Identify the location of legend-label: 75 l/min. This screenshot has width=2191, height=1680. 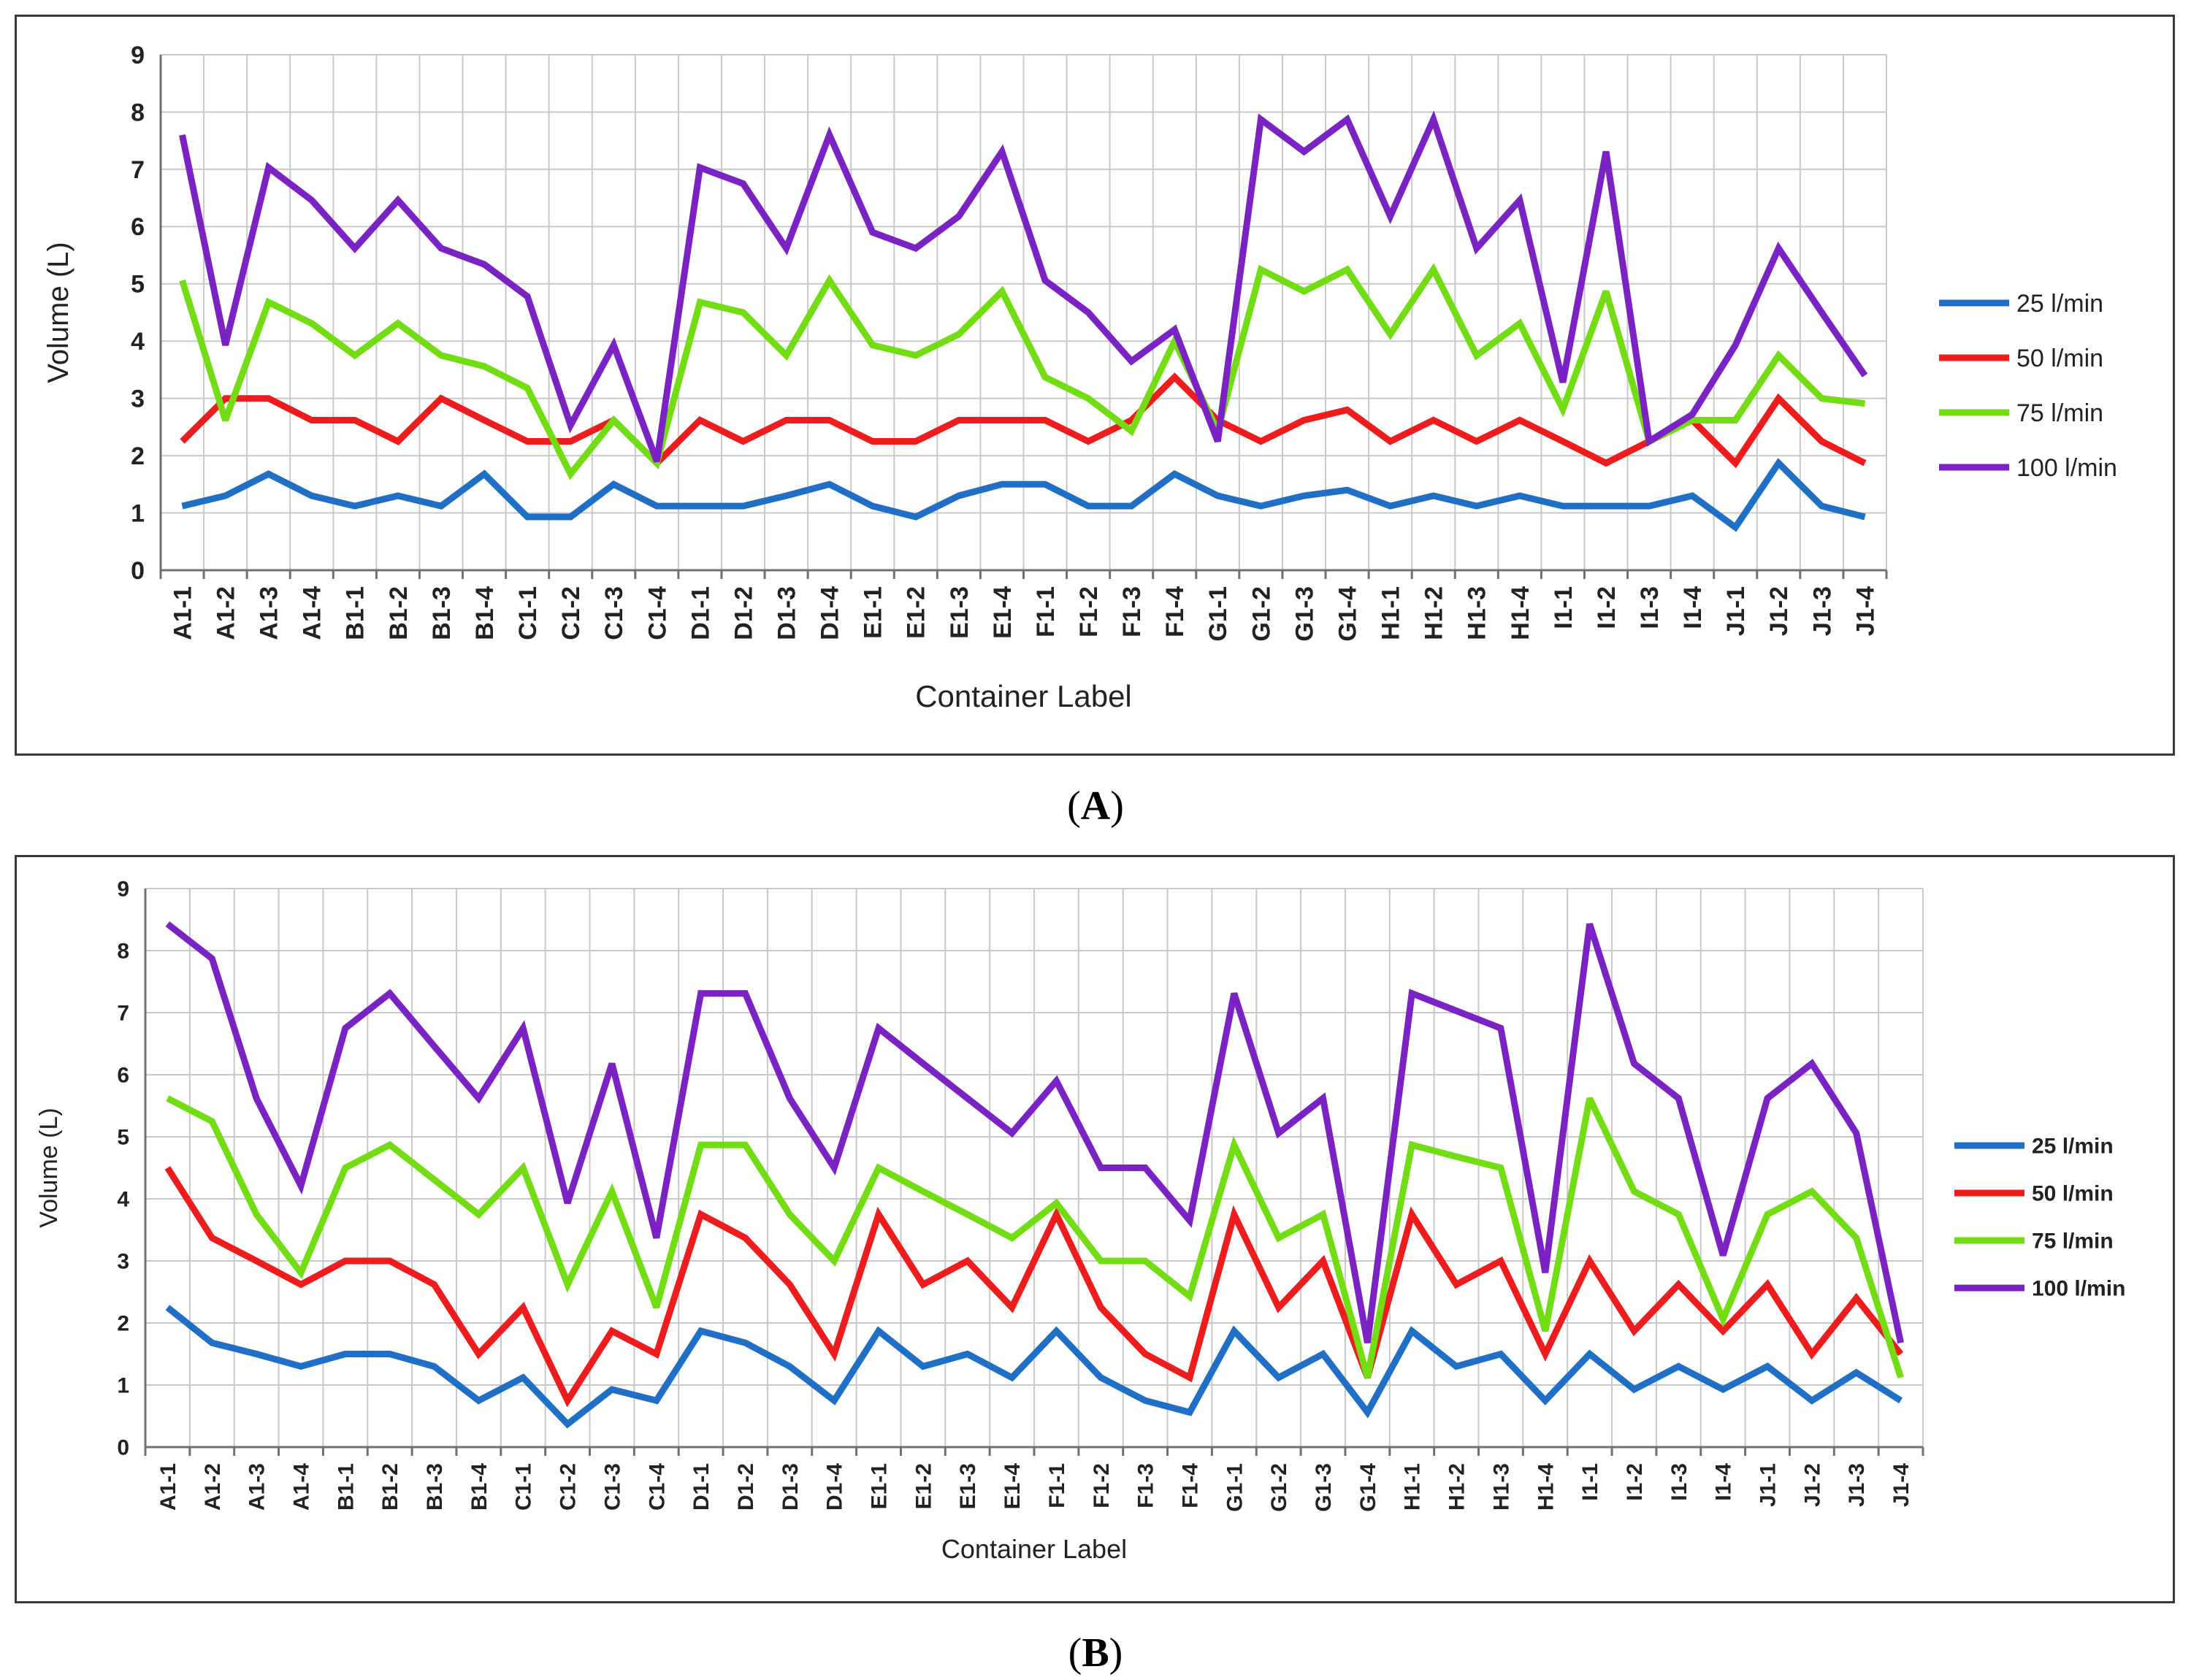
(2073, 1242).